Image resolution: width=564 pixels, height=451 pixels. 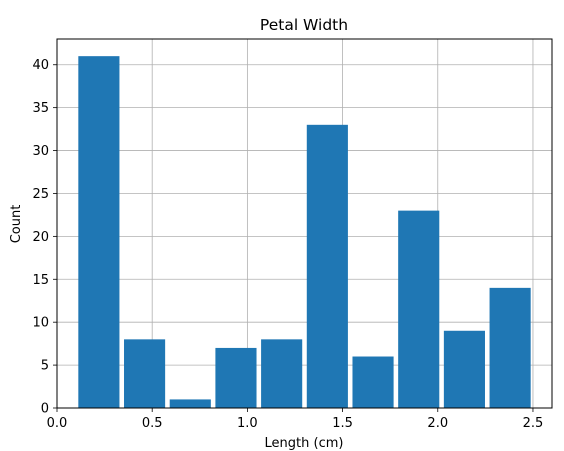 I want to click on y-axis-ticks: 0 5 10 15 20 25 30 35 40, so click(x=44, y=237).